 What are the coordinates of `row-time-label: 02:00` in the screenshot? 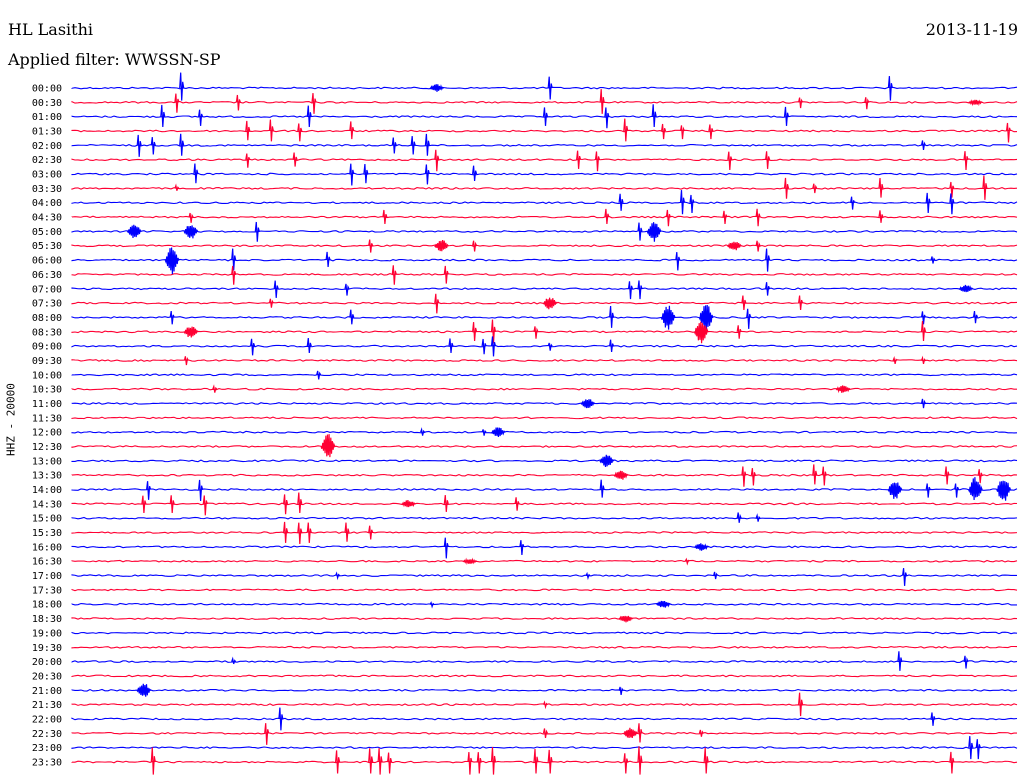 It's located at (47, 146).